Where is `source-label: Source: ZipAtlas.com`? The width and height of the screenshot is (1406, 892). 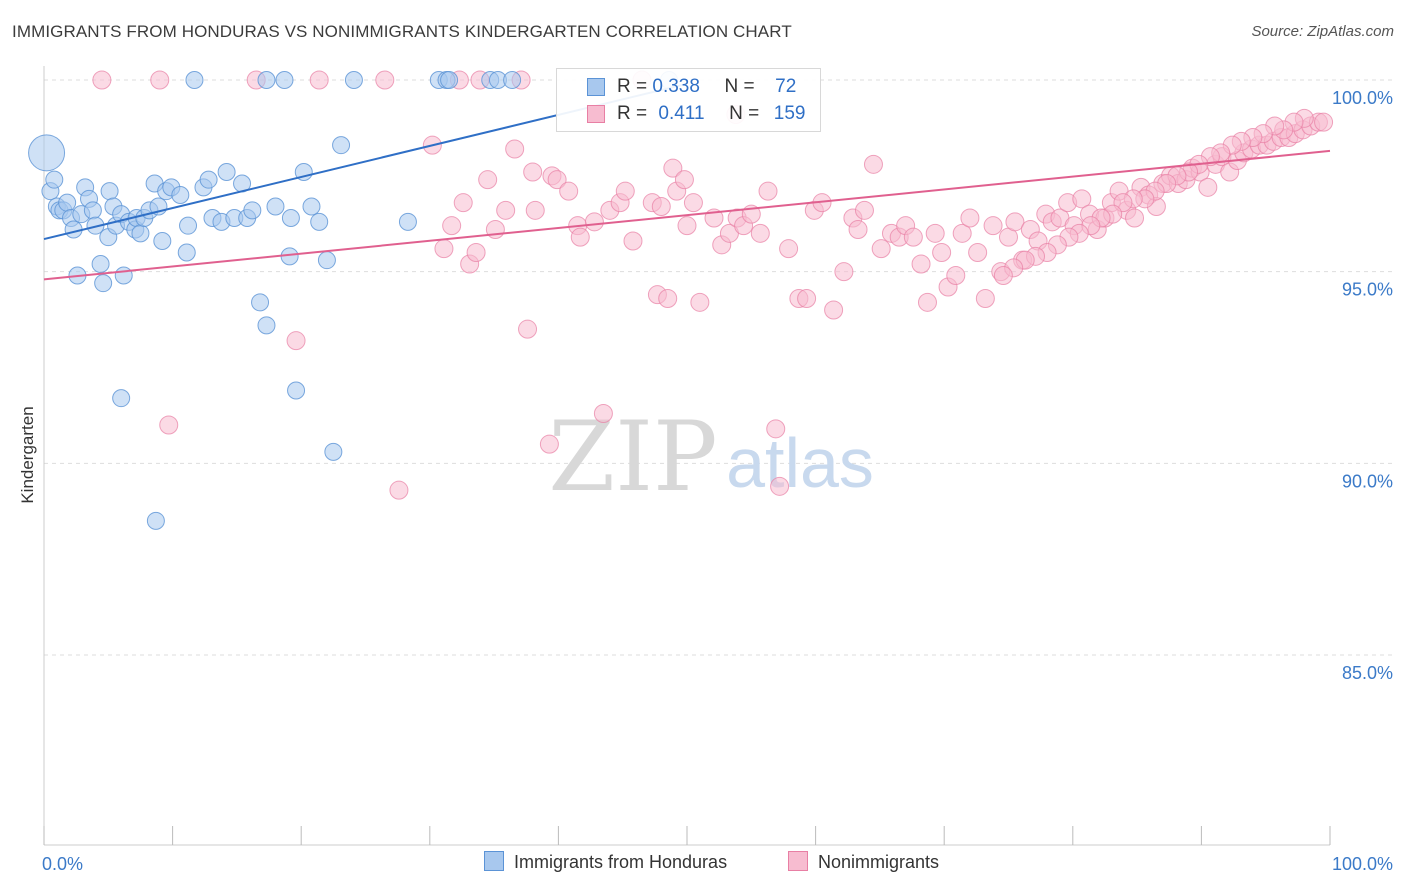
source-label: Source: ZipAtlas.com is located at coordinates (1322, 31).